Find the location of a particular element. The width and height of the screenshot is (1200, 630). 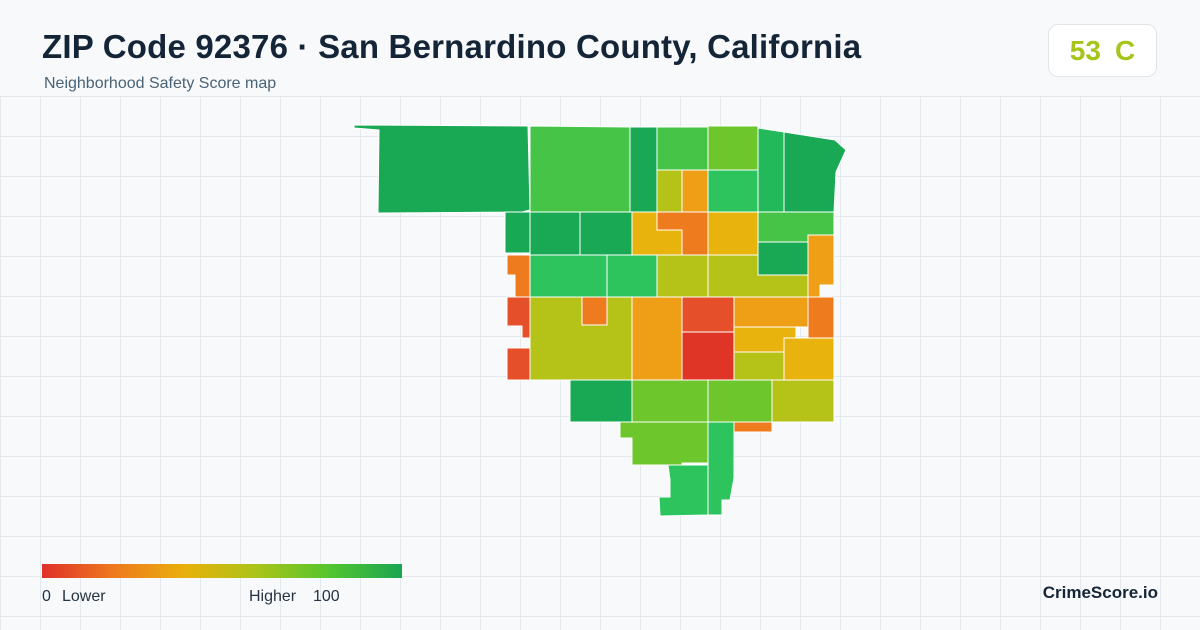

map-region-north-central is located at coordinates (580, 169).